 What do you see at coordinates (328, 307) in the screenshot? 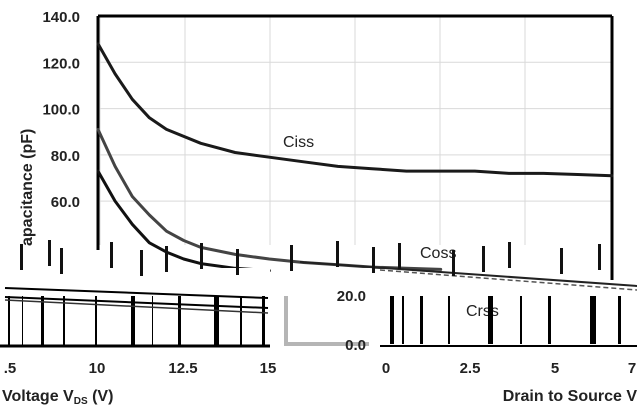
I see `inset-bg` at bounding box center [328, 307].